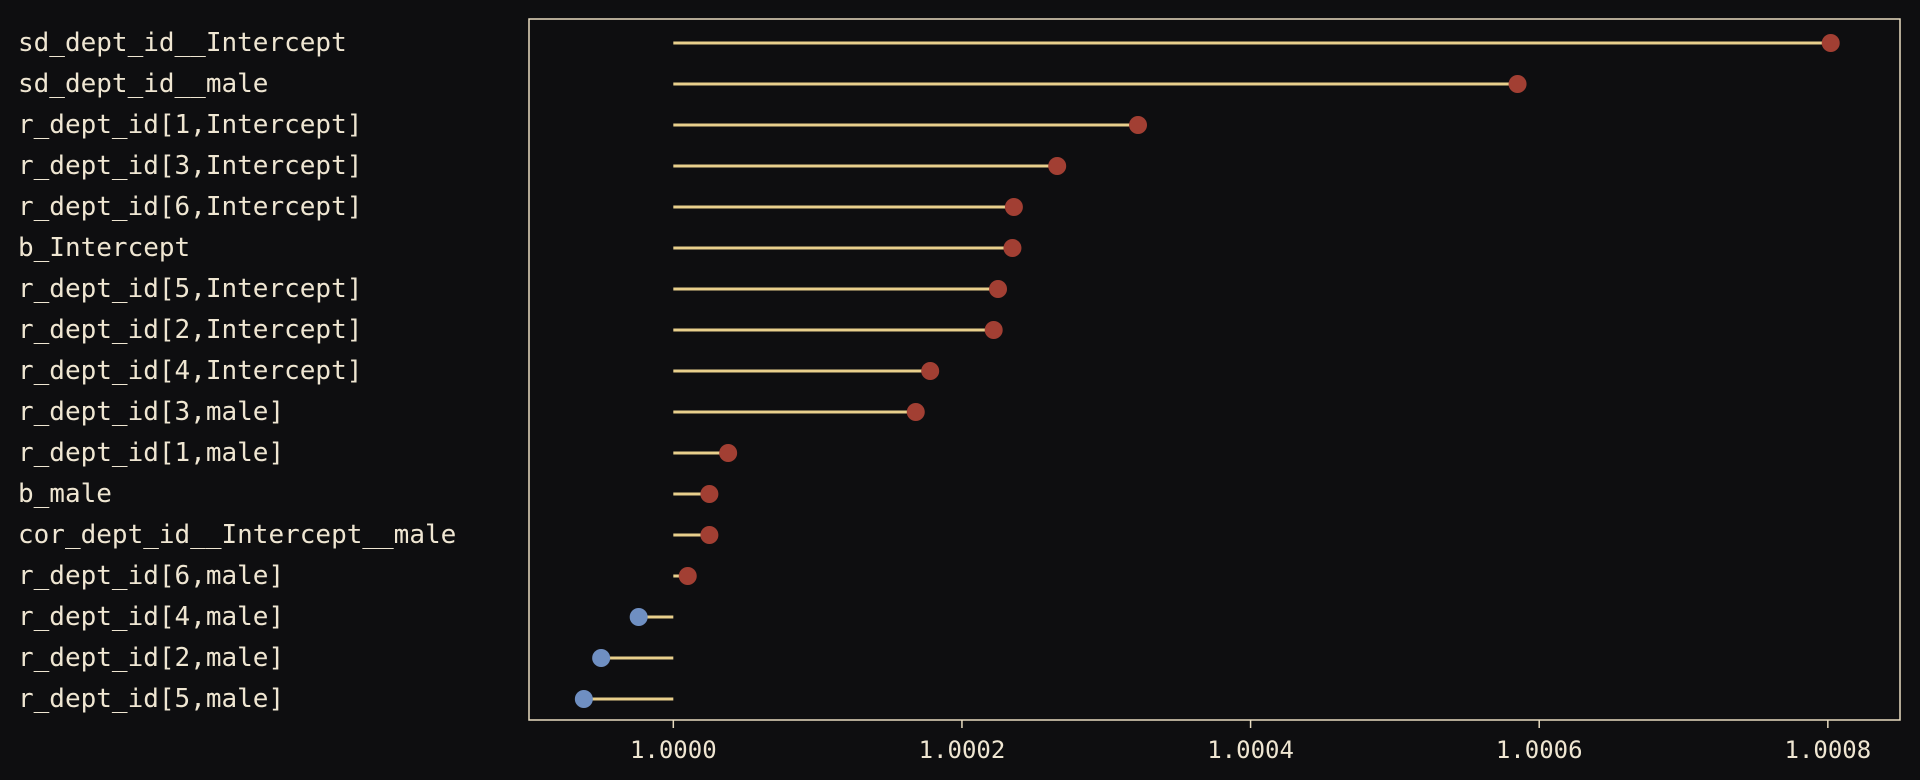 The width and height of the screenshot is (1920, 780). What do you see at coordinates (1539, 750) in the screenshot?
I see `x-tick-label-3: 1.0006` at bounding box center [1539, 750].